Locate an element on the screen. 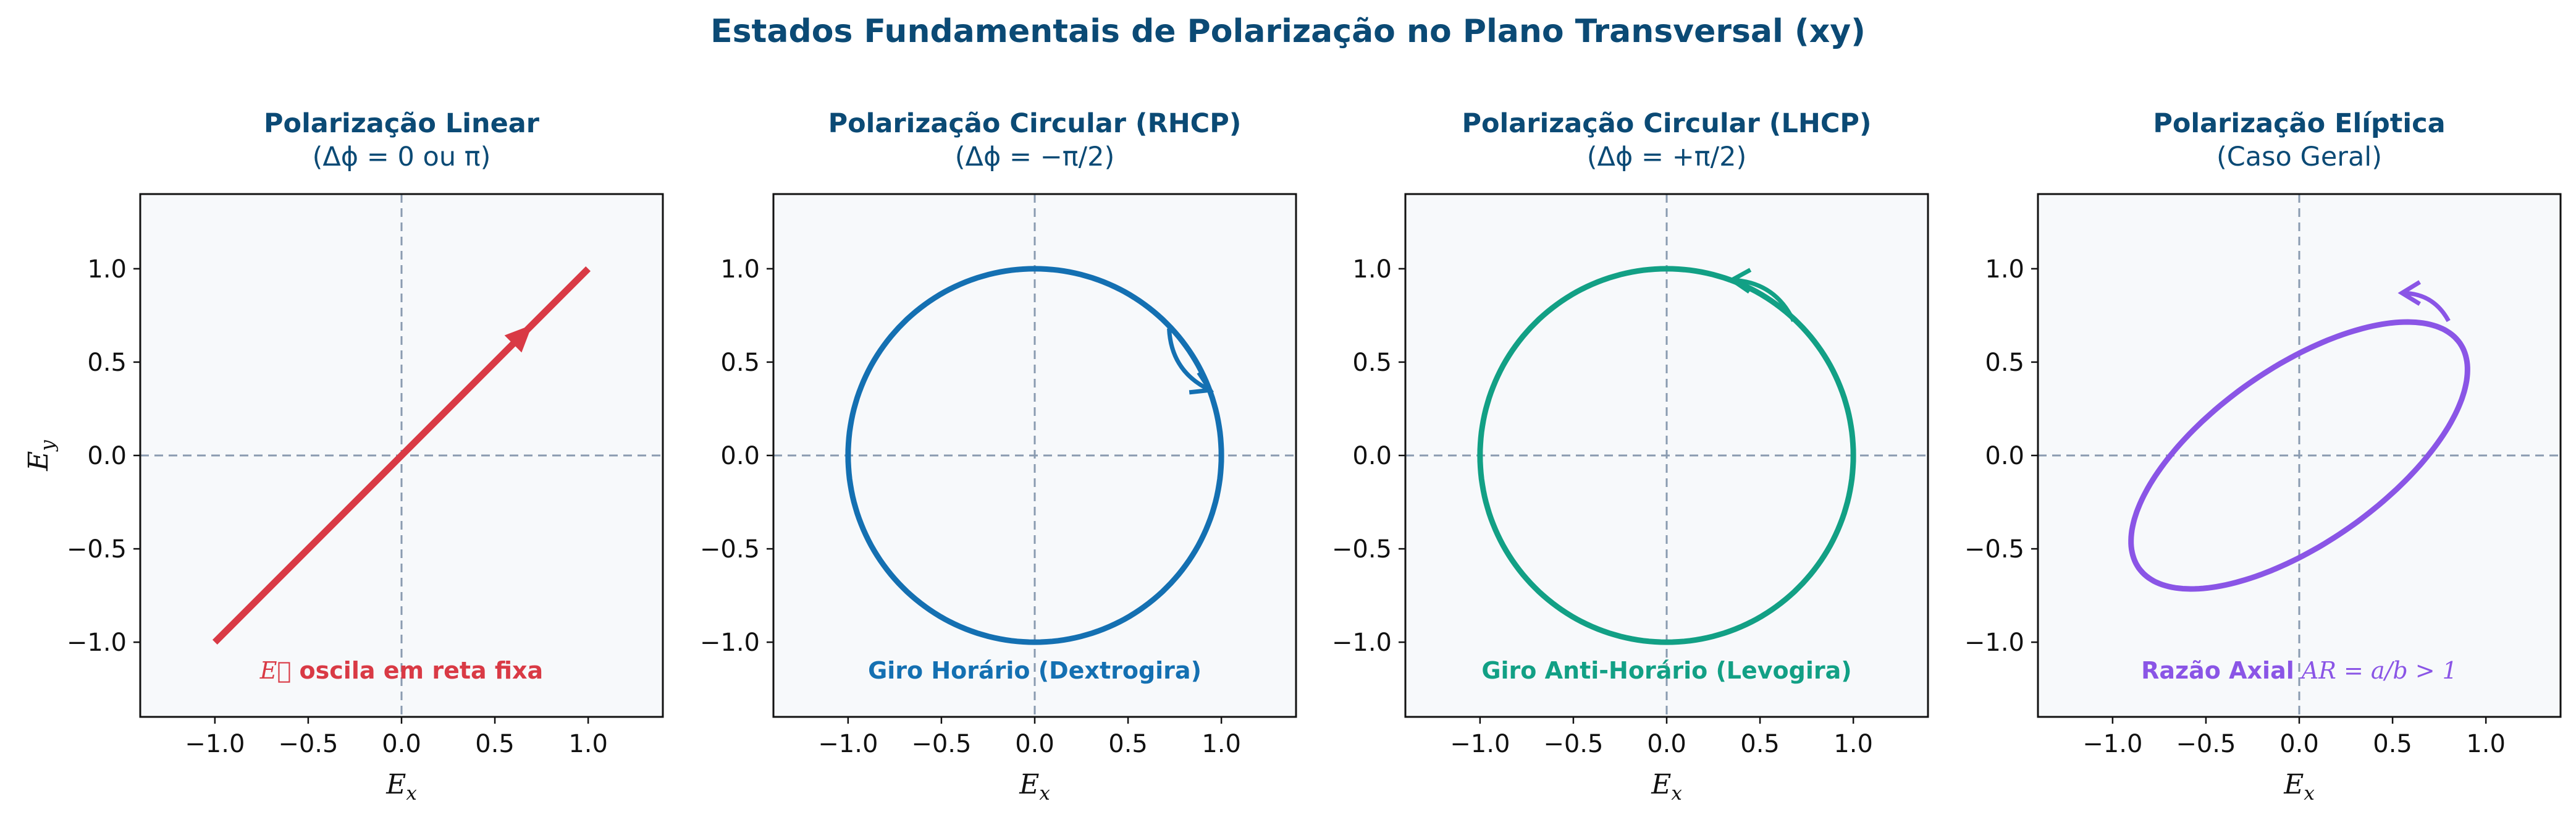 This screenshot has height=817, width=2576. panel-subtitle: (Δϕ = 0 ou π) is located at coordinates (402, 157).